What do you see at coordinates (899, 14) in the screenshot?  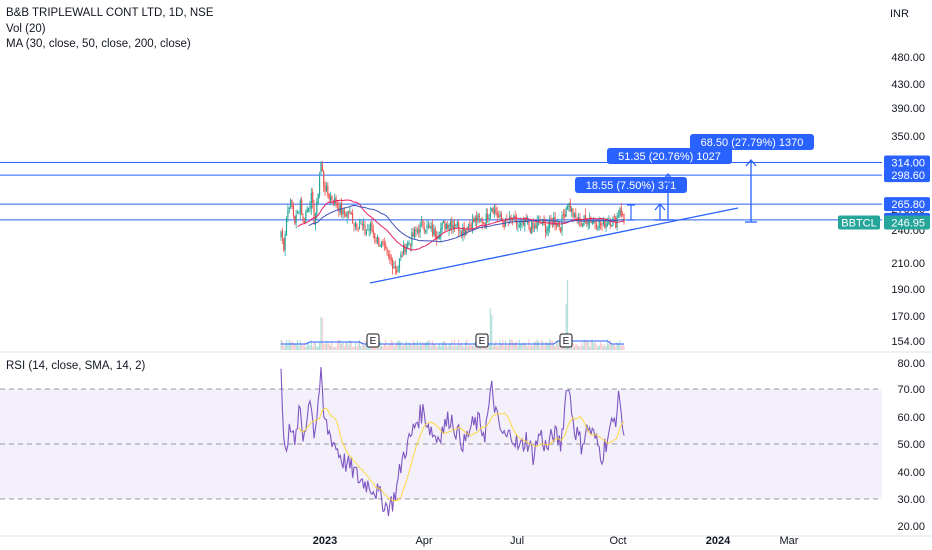 I see `currency-label: INR` at bounding box center [899, 14].